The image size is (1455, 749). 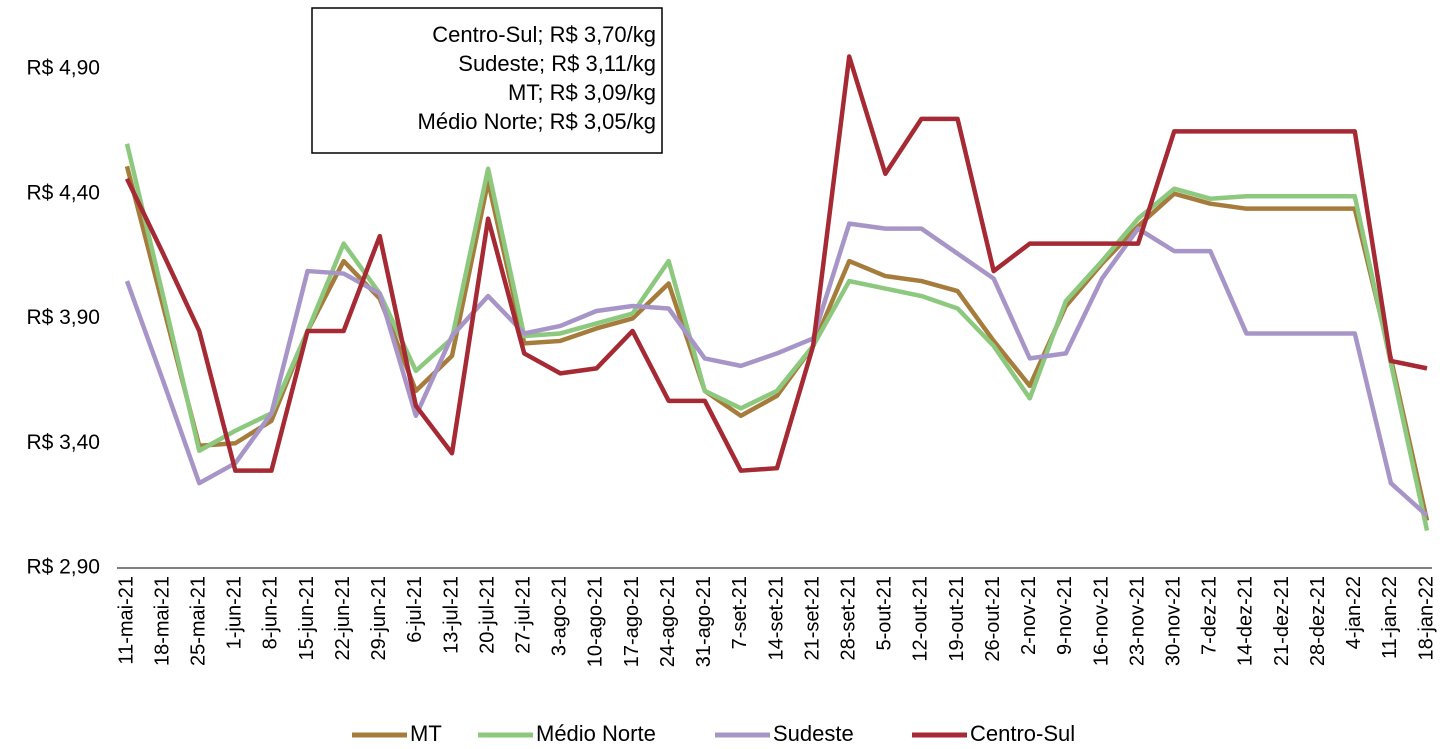 I want to click on x-tick-label: 25-mai-21, so click(x=199, y=621).